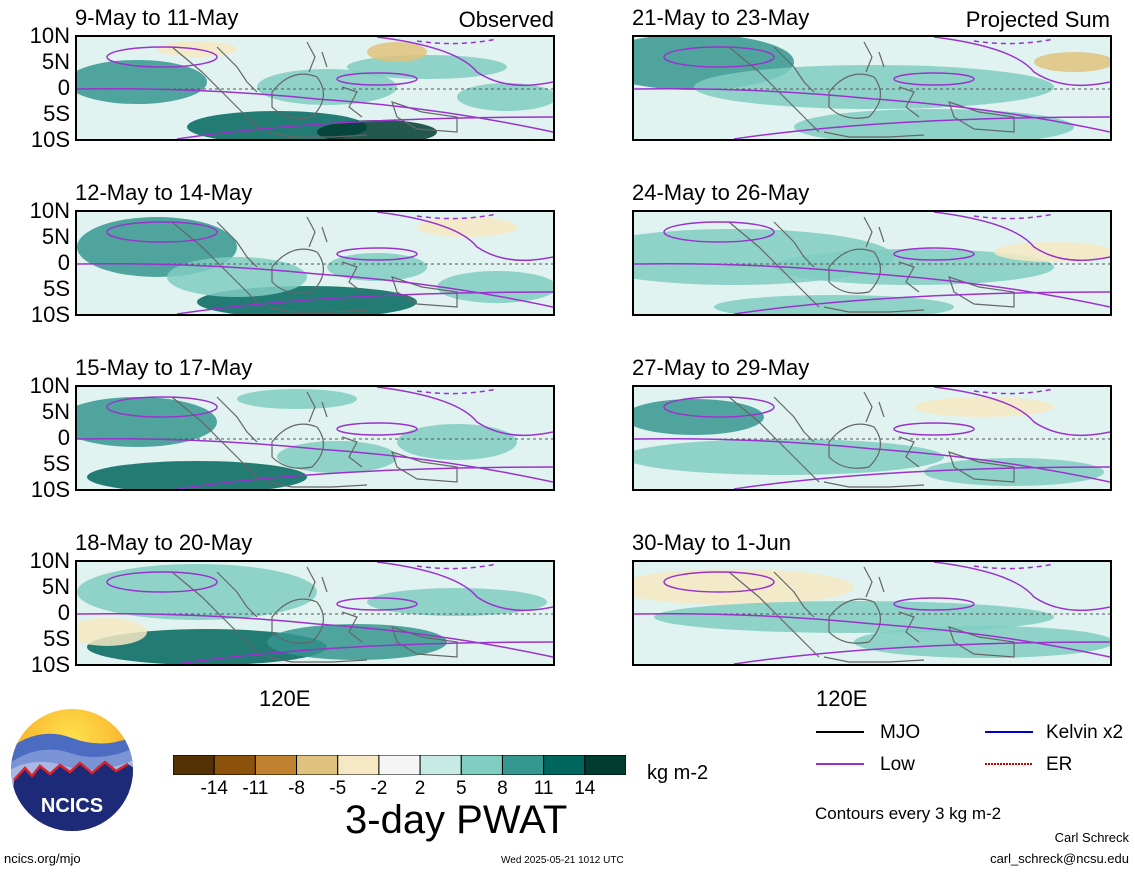  What do you see at coordinates (840, 748) in the screenshot?
I see `legend-mjo-swatch` at bounding box center [840, 748].